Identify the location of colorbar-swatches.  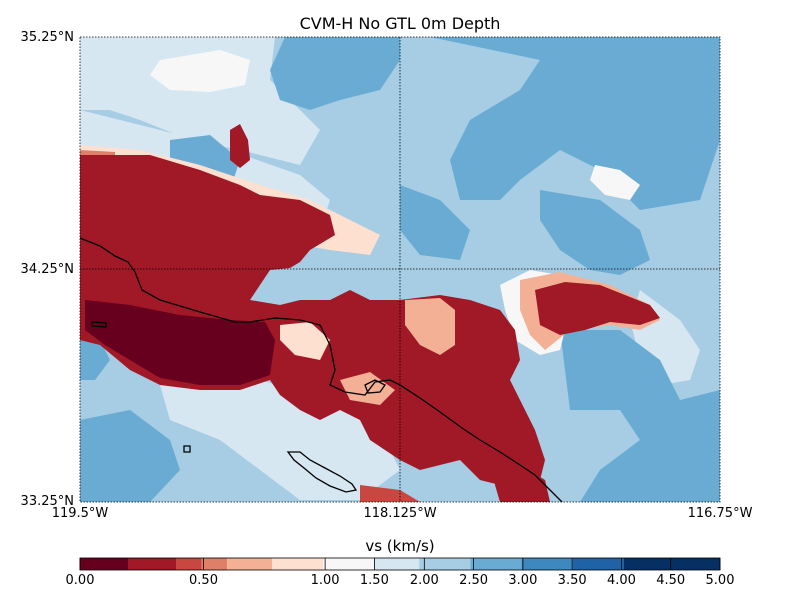
(400, 564).